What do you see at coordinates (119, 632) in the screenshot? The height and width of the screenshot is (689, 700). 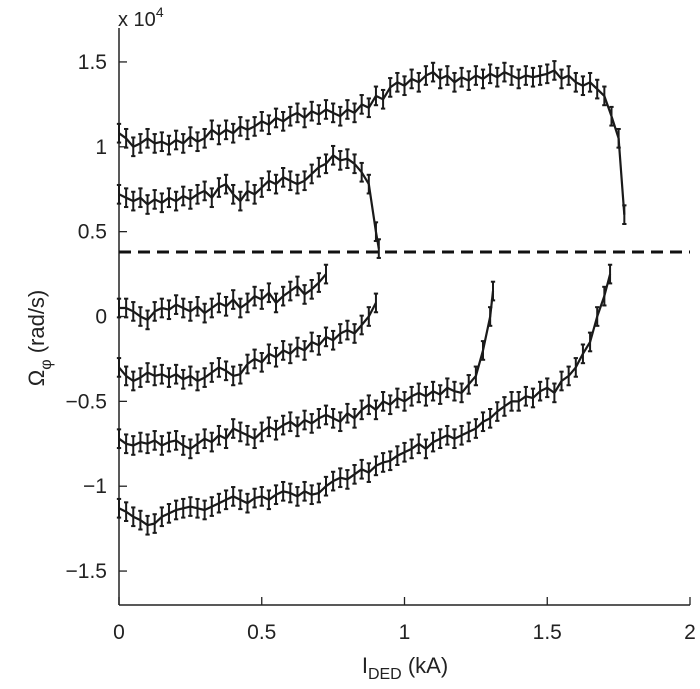 I see `x-tick-label: 0` at bounding box center [119, 632].